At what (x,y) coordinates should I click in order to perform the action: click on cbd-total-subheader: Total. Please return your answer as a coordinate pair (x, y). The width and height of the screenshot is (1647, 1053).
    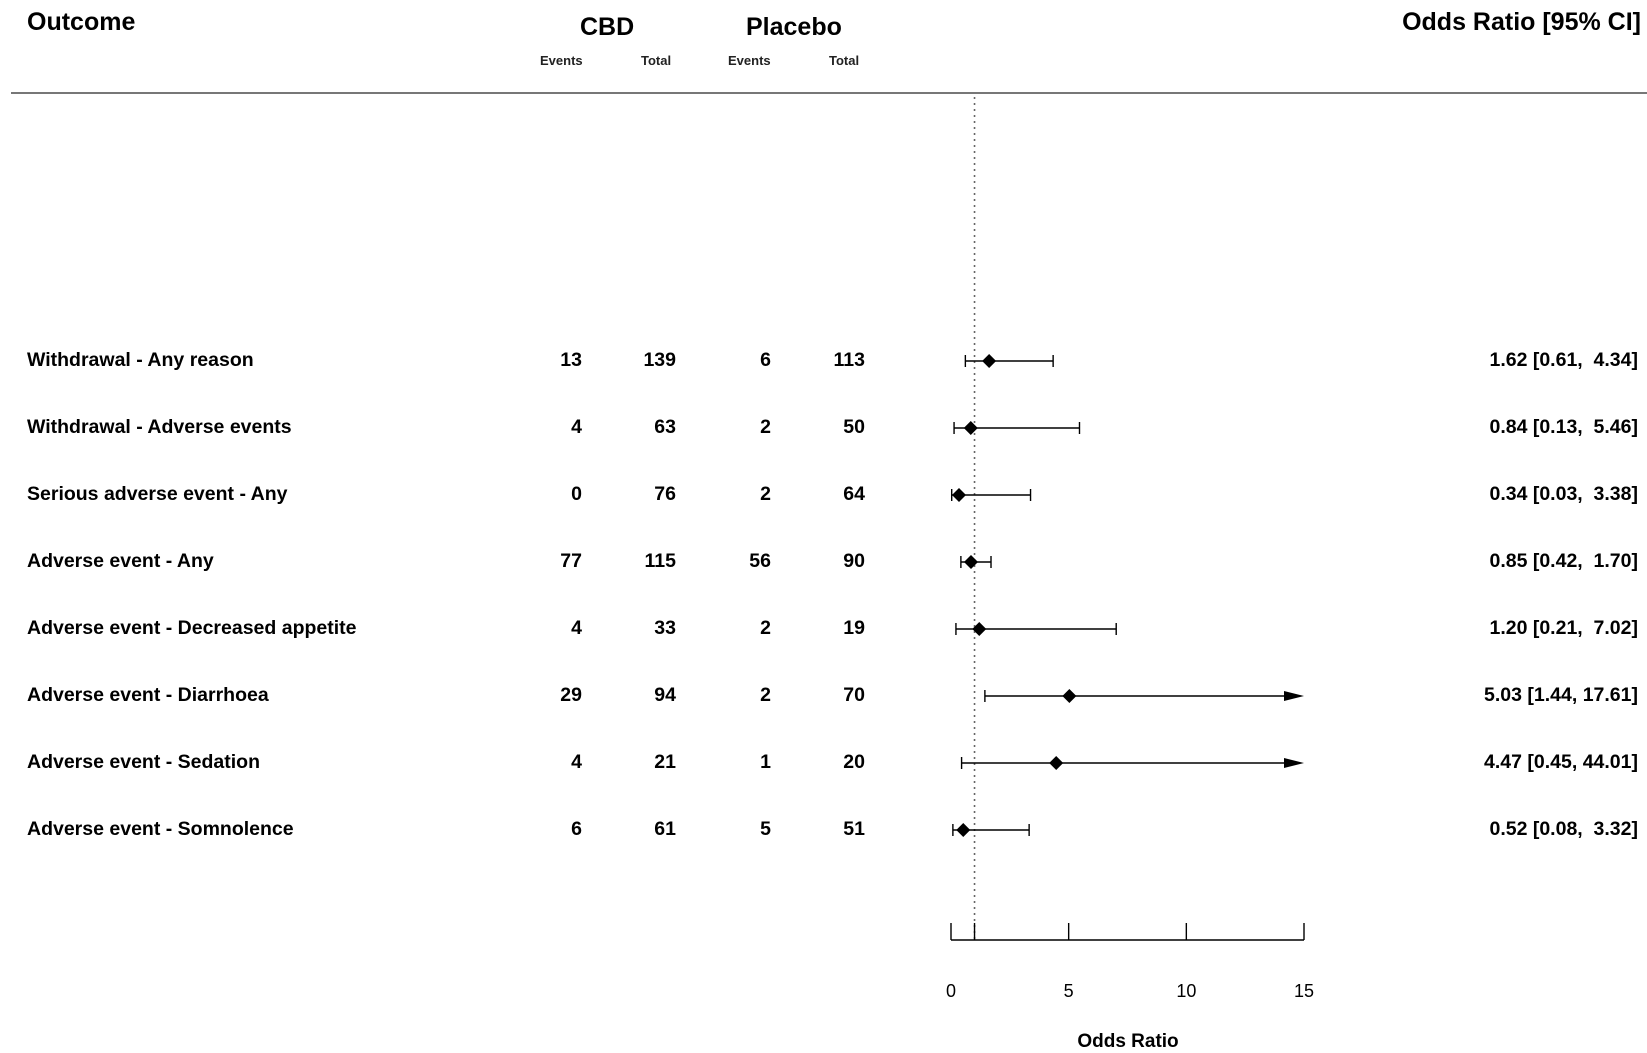
    Looking at the image, I should click on (656, 60).